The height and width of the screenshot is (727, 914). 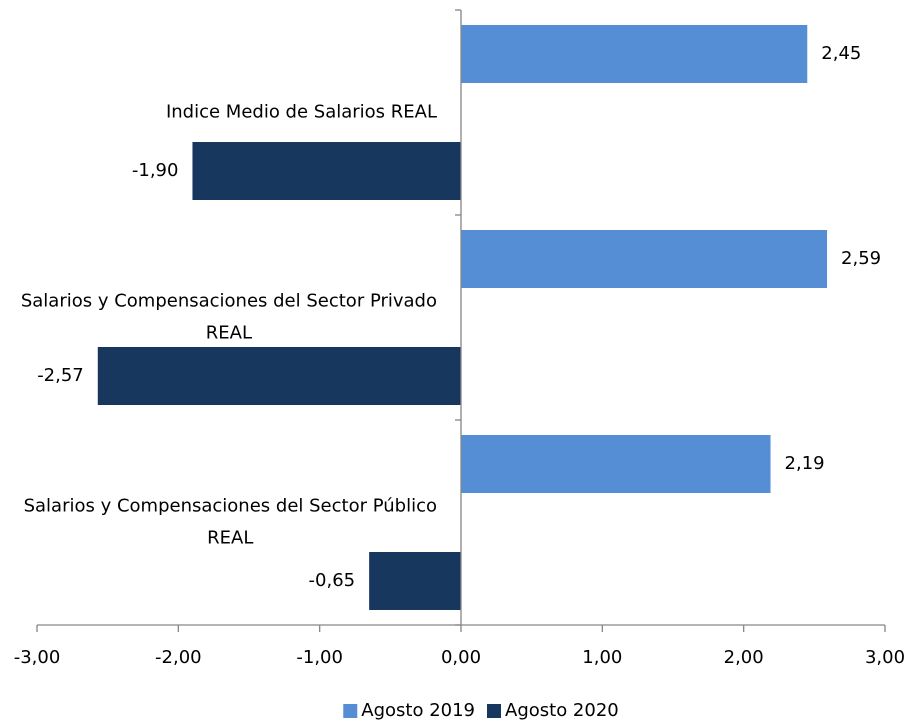 I want to click on legend-label: Agosto 2020, so click(x=562, y=710).